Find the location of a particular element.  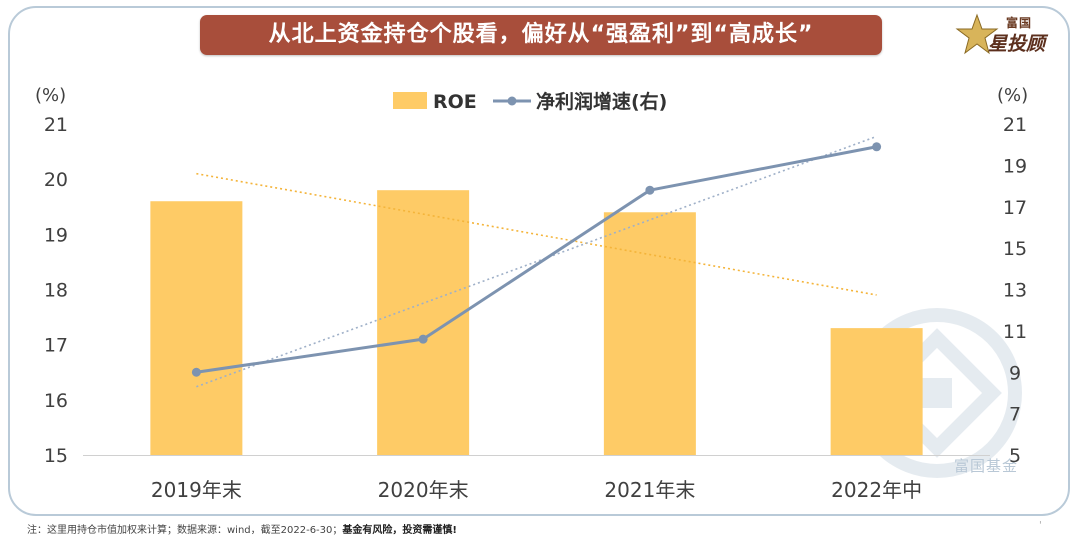

right-axis-tick-label: 7 is located at coordinates (1015, 415).